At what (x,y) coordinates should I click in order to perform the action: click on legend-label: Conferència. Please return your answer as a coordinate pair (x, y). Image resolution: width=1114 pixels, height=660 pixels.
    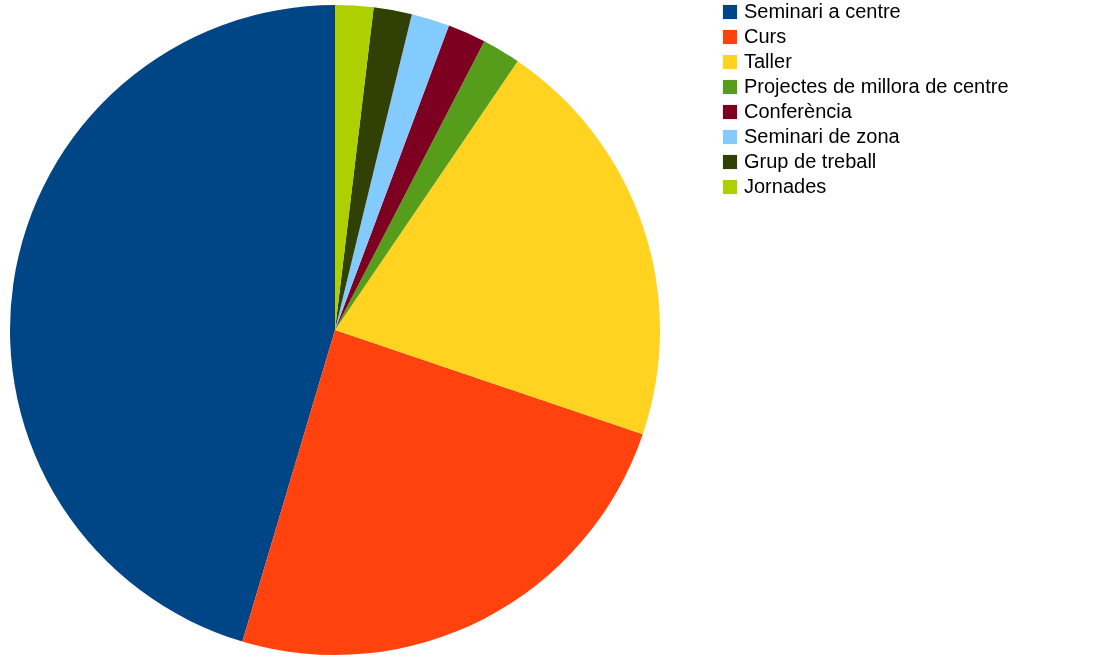
    Looking at the image, I should click on (798, 111).